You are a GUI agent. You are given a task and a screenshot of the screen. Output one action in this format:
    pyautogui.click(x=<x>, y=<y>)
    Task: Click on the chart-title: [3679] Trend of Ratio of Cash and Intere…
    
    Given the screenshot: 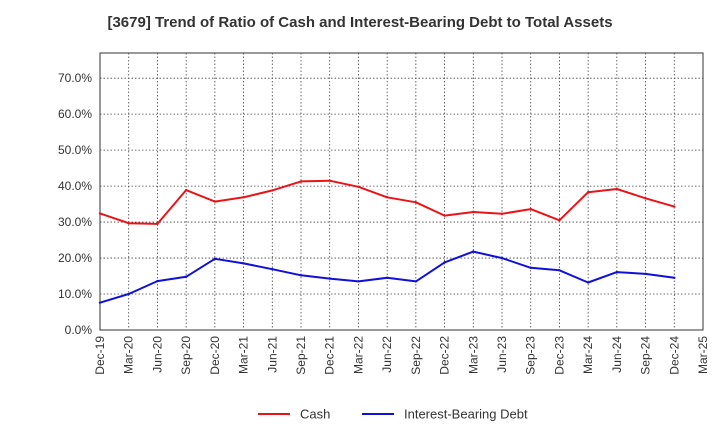 What is the action you would take?
    pyautogui.click(x=360, y=22)
    